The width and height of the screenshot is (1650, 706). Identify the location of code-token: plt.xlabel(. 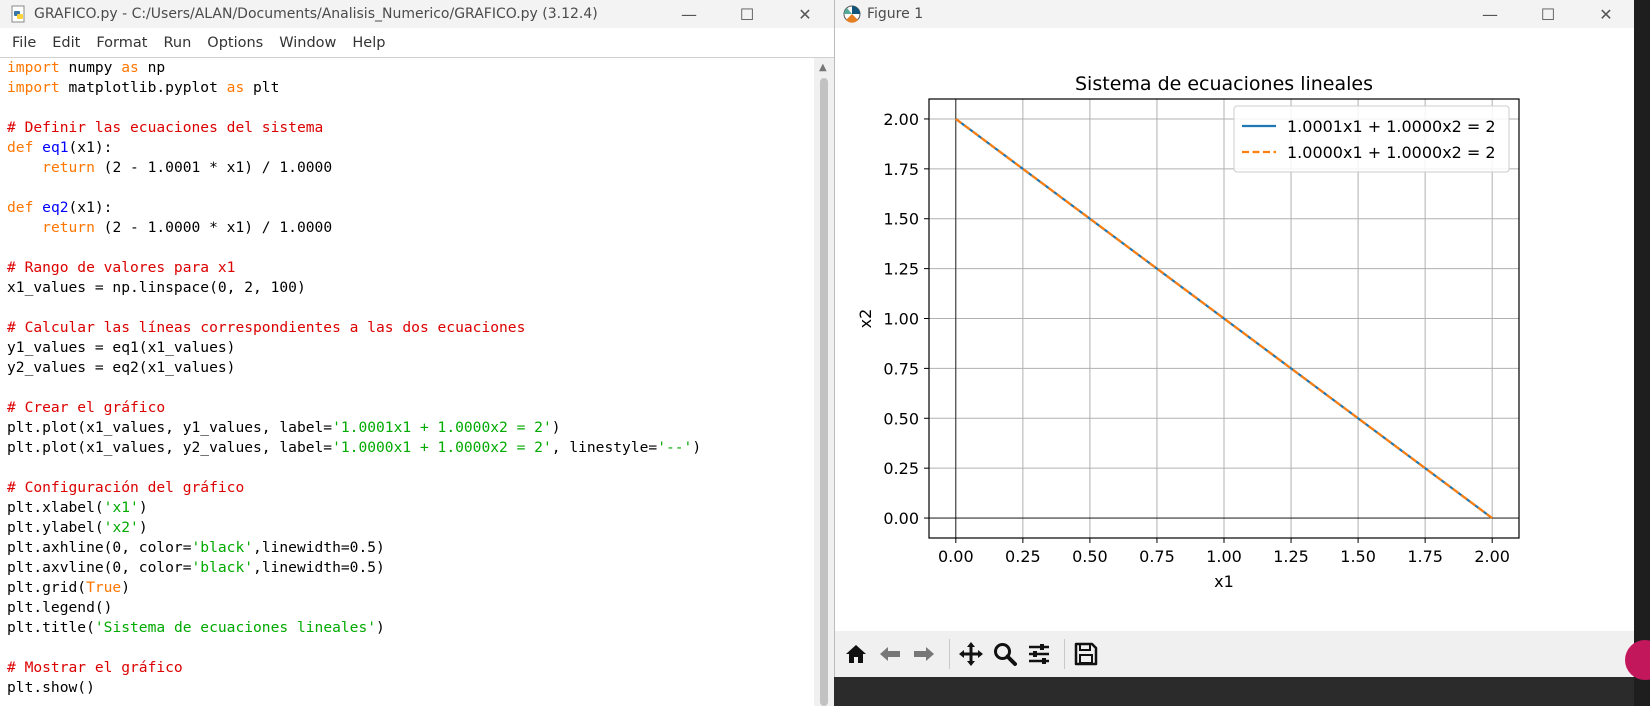
(55, 507).